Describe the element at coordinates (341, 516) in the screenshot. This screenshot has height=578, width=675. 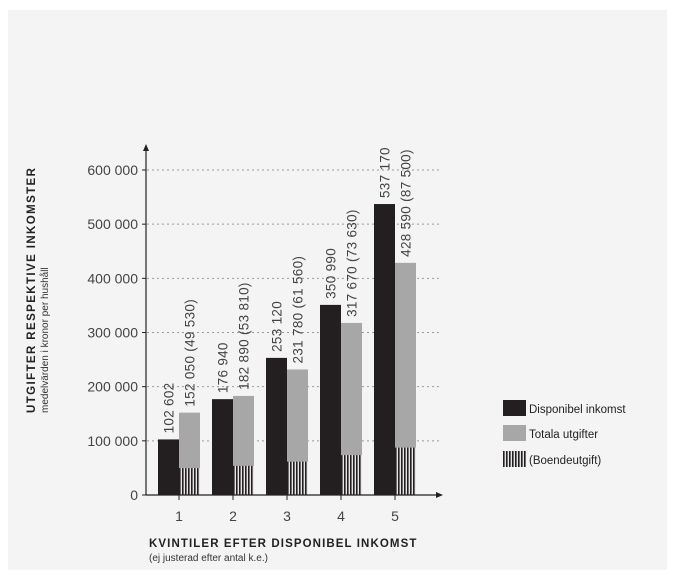
I see `x-tick-label: 4` at that location.